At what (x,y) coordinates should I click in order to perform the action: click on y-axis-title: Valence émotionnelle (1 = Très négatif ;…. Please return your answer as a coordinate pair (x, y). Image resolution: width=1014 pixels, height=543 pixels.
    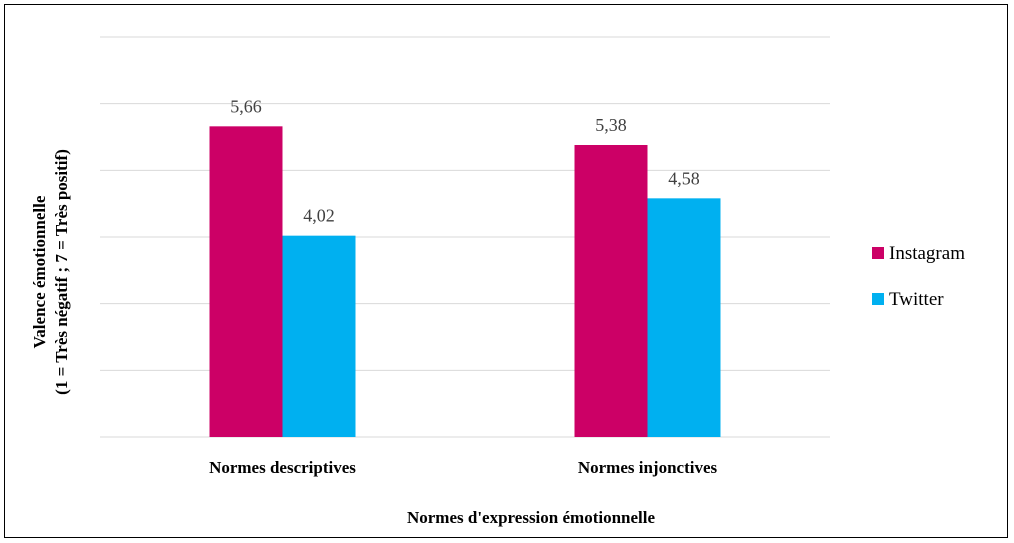
    Looking at the image, I should click on (50, 272).